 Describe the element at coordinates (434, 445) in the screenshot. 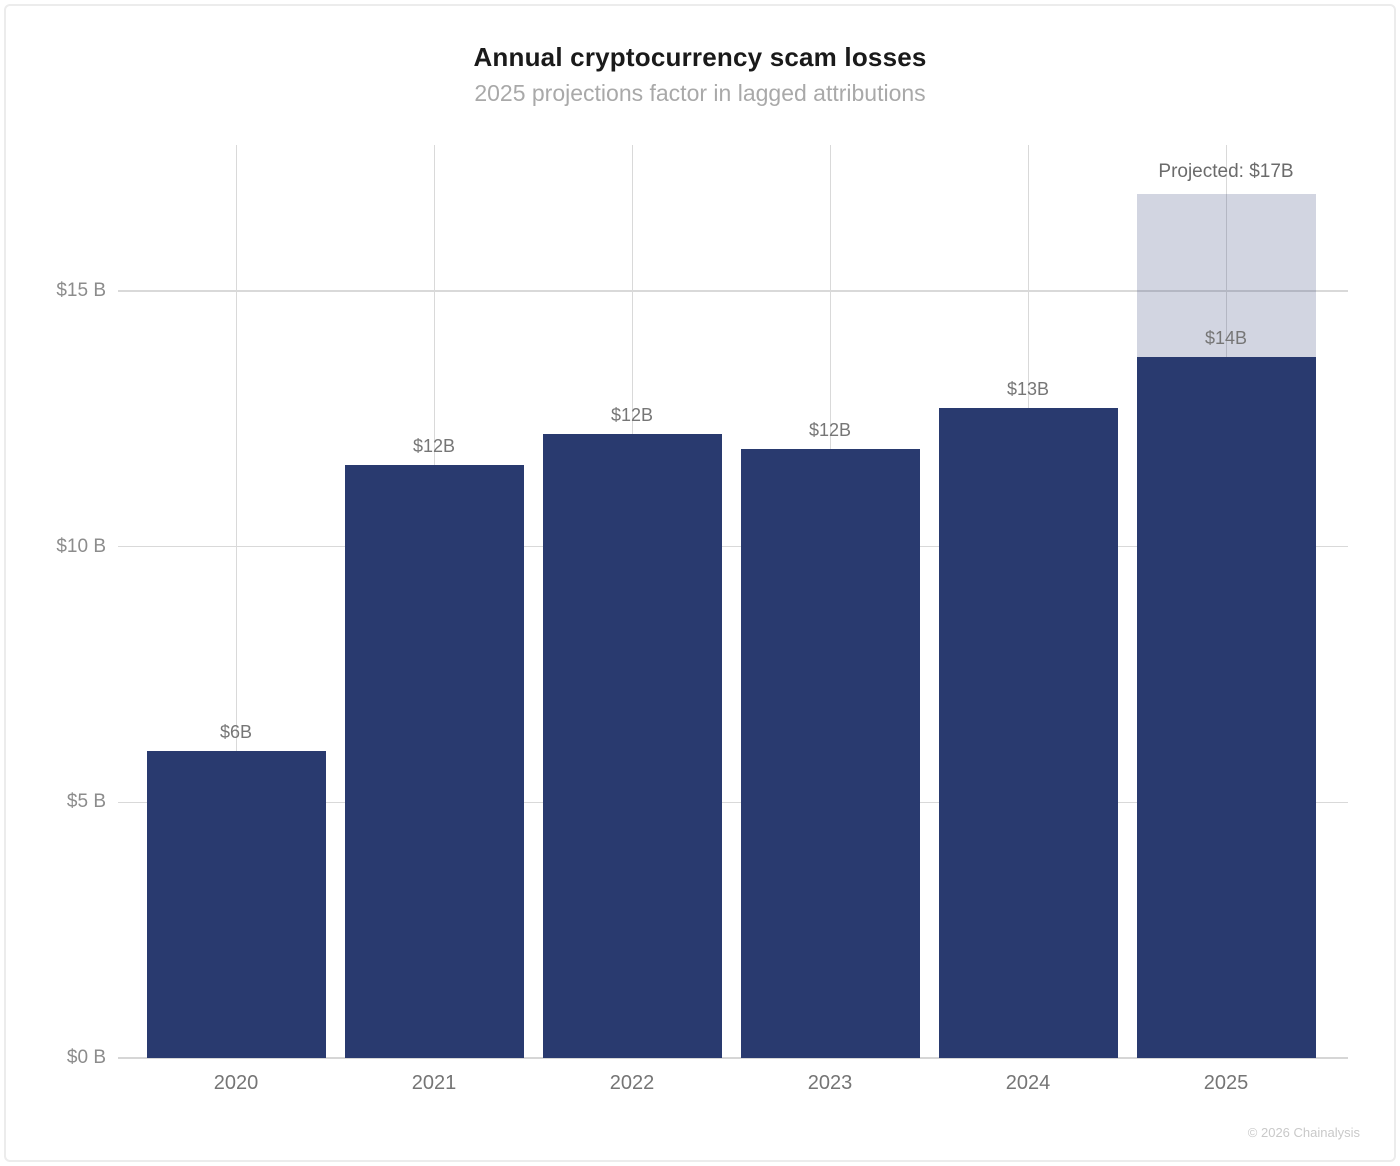

I see `bar-value-label-2021: $12B` at that location.